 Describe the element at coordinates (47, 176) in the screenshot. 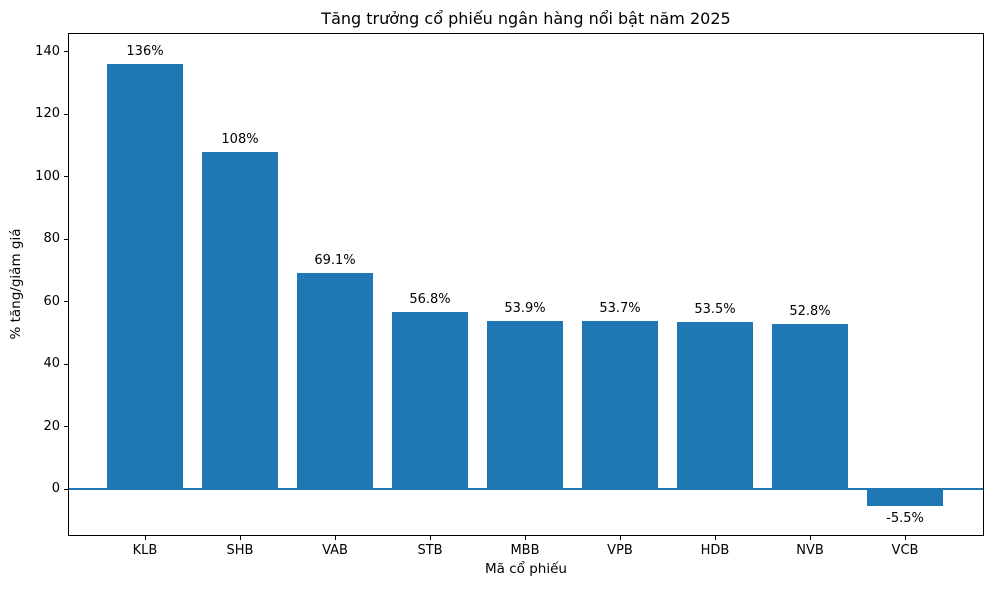

I see `y-tick-label: 100` at that location.